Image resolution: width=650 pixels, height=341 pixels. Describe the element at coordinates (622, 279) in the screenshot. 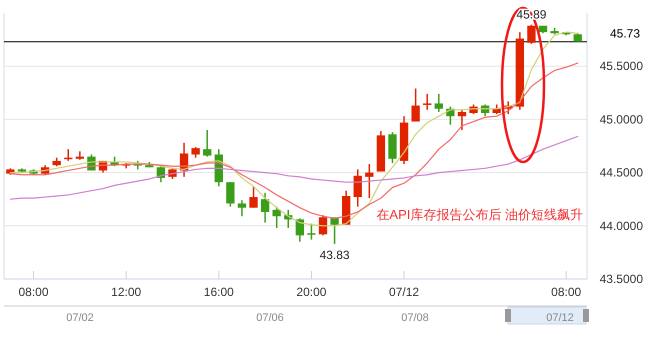

I see `y-tick-label: 43.5000` at that location.